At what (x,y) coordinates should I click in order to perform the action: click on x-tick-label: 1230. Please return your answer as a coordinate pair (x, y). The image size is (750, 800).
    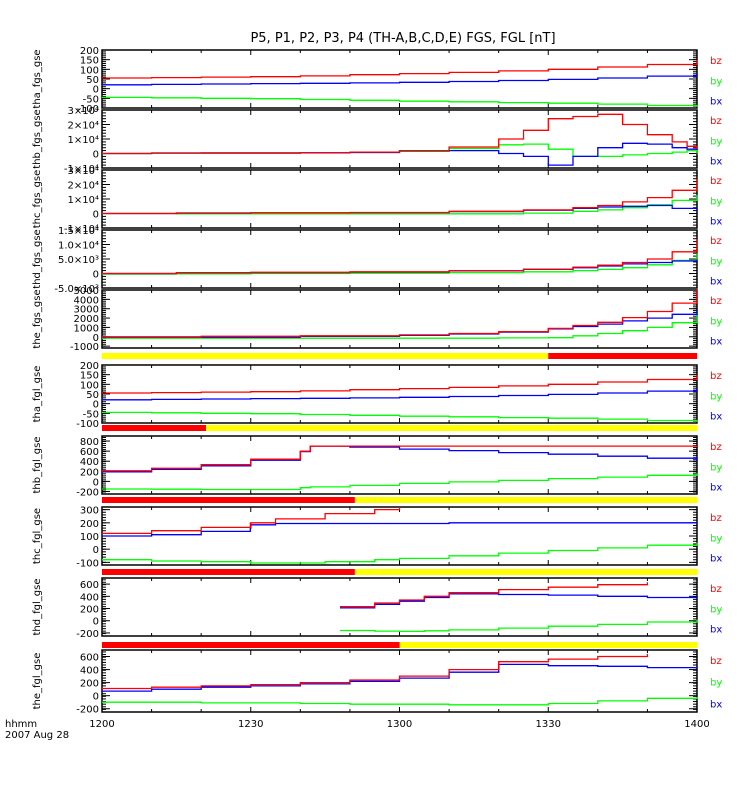
    Looking at the image, I should click on (250, 724).